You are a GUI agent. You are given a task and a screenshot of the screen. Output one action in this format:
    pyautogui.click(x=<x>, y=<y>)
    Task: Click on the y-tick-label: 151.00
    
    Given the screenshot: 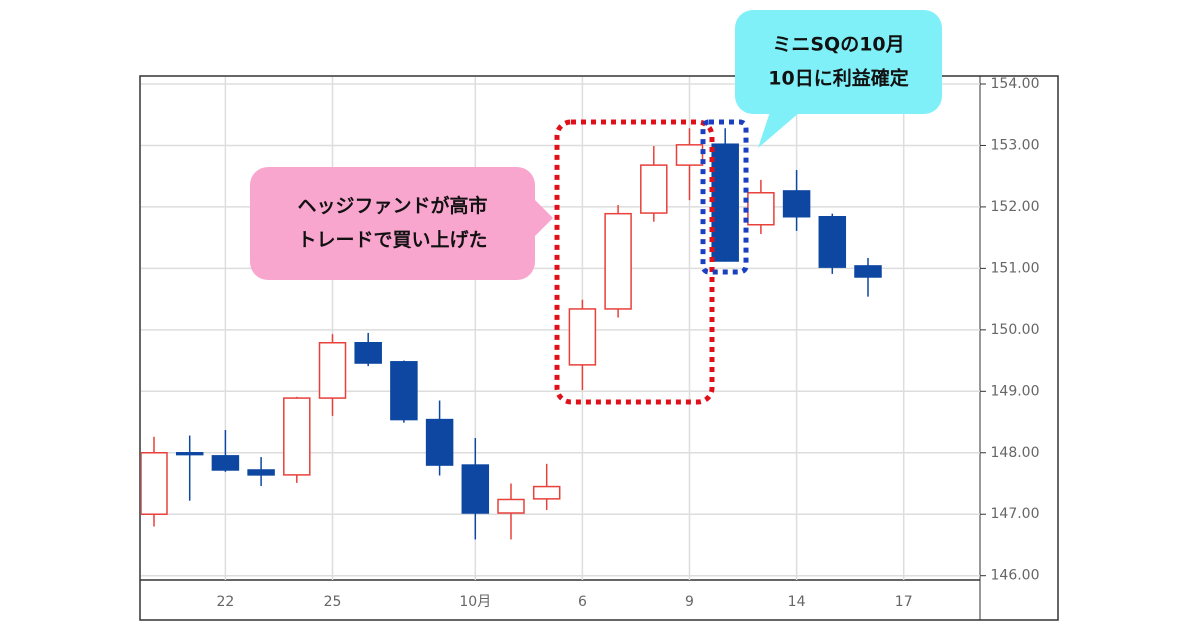 What is the action you would take?
    pyautogui.click(x=1015, y=268)
    